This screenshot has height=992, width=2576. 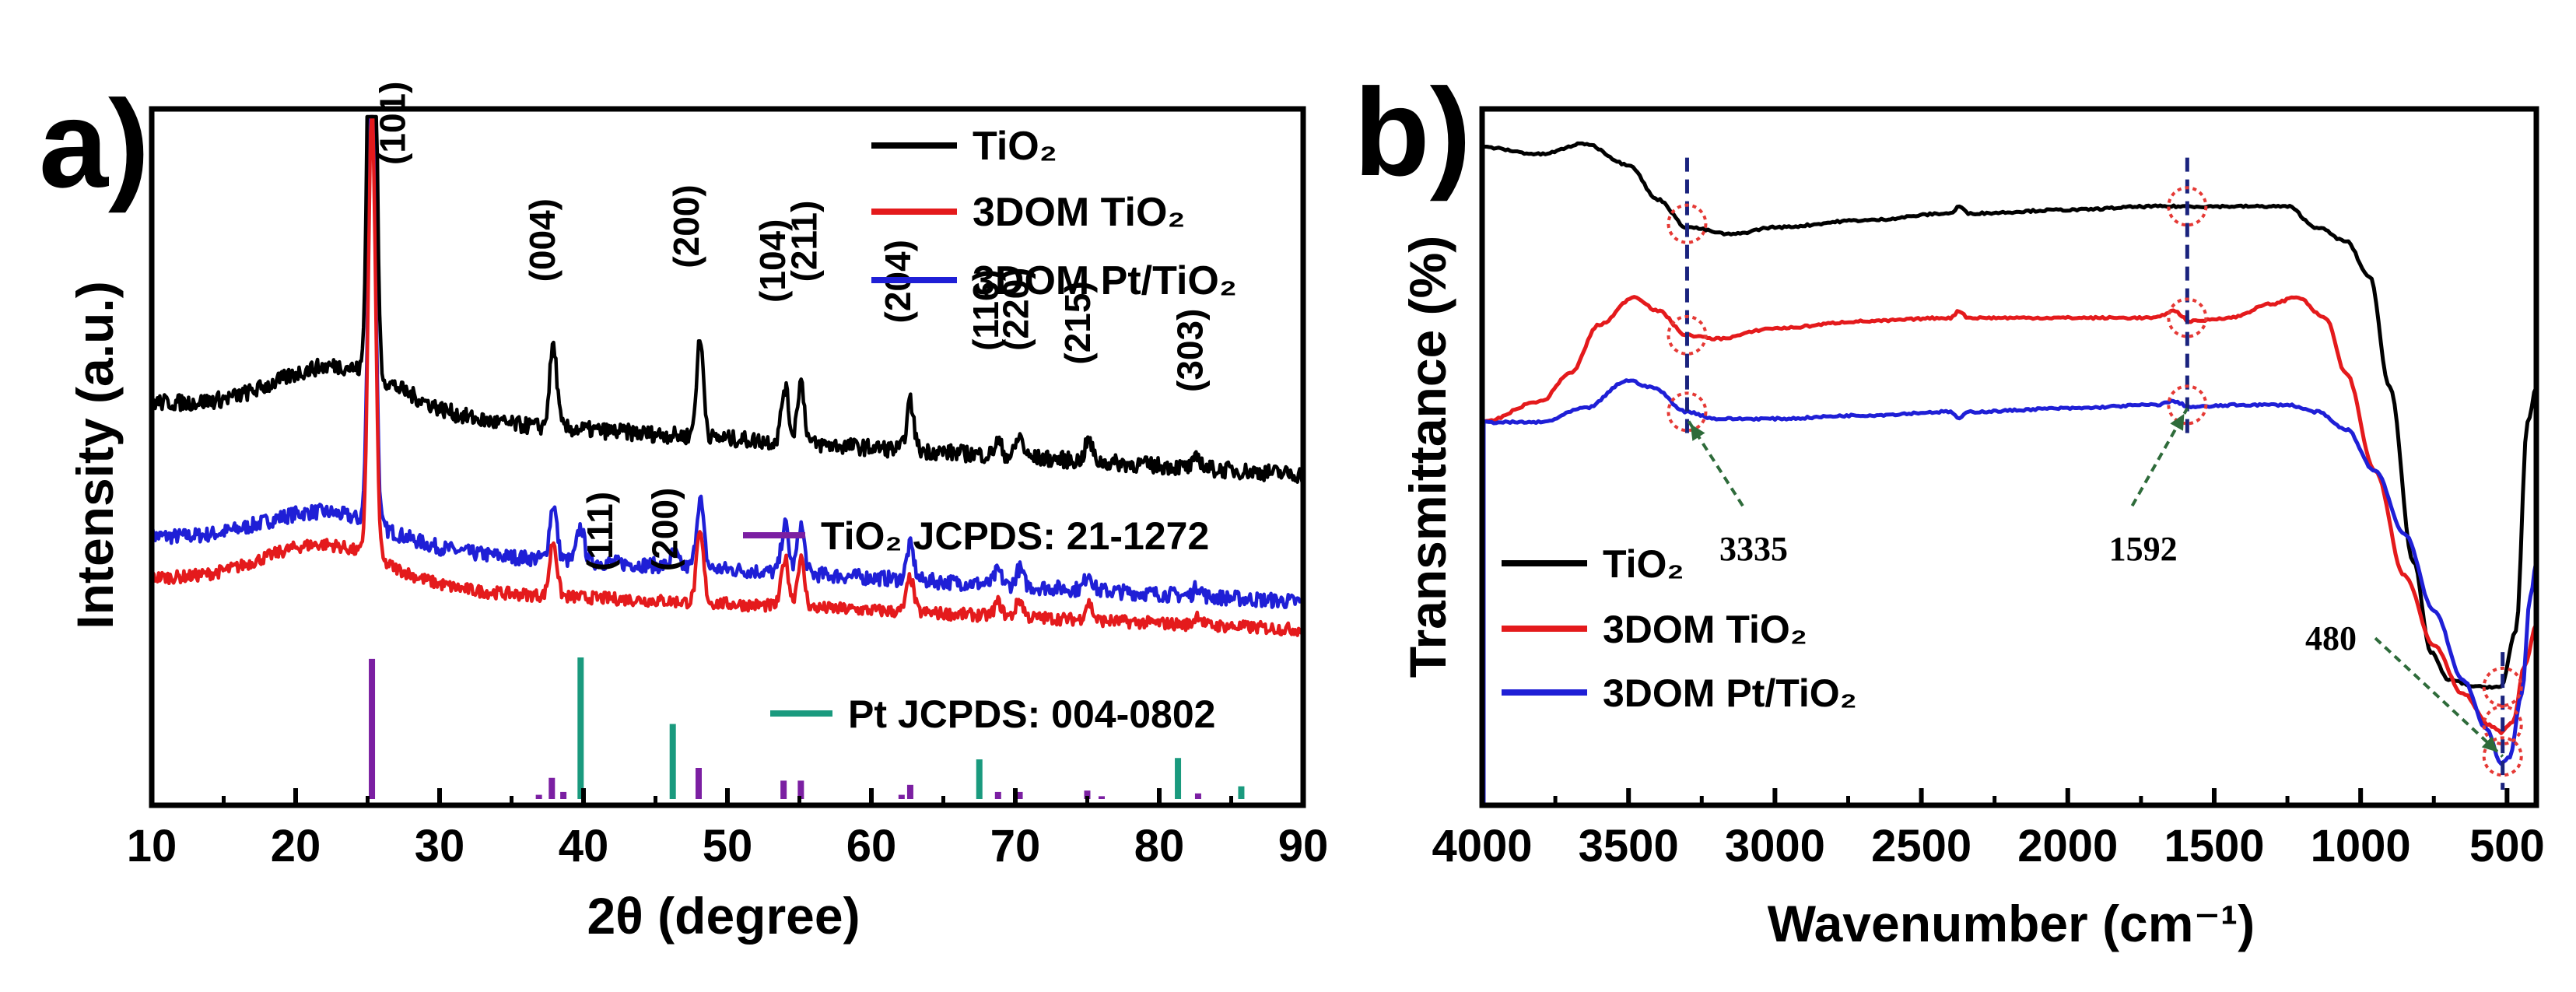 I want to click on peak-label-group: (215), so click(x=1077, y=322).